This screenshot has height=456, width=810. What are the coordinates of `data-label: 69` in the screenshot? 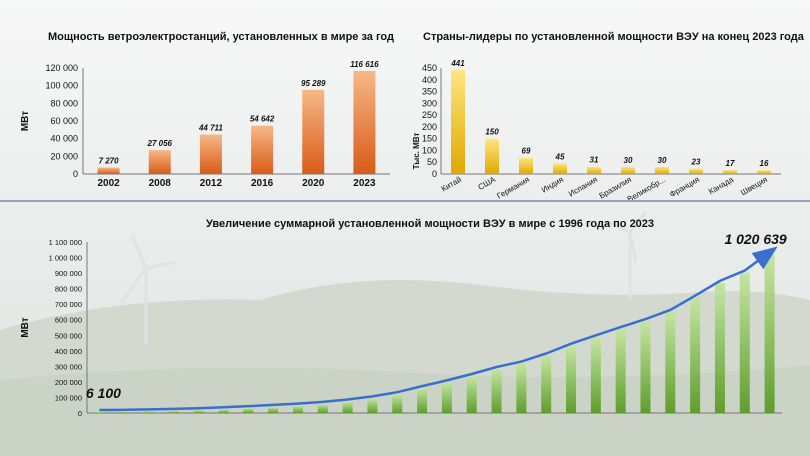 It's located at (526, 151).